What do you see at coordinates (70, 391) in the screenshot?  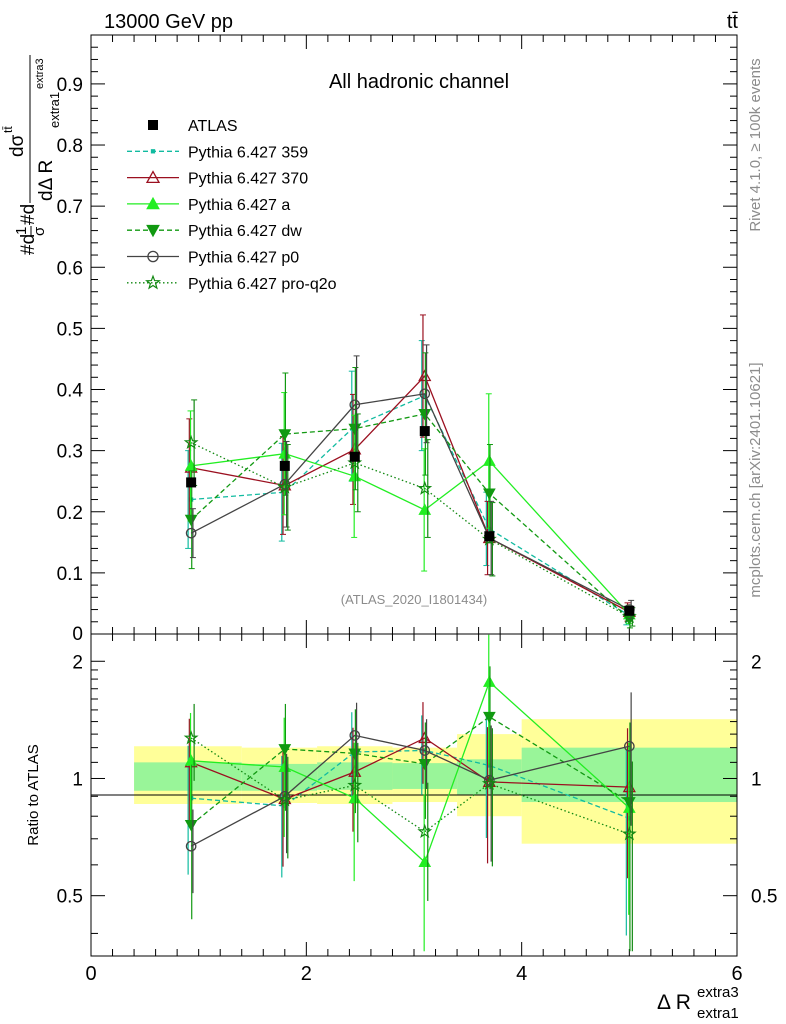 I see `y-tick-label: 0.4` at bounding box center [70, 391].